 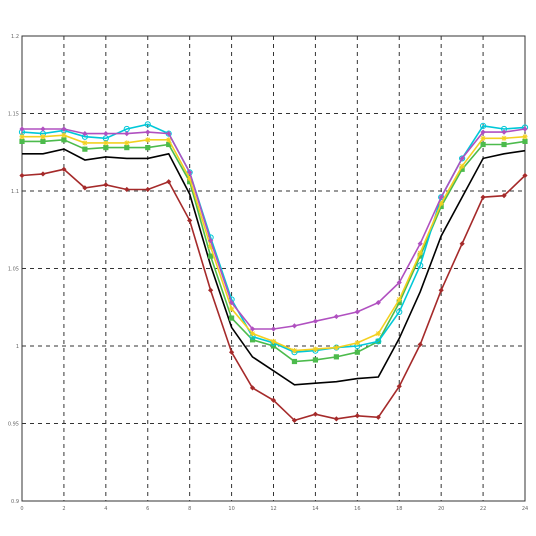 I want to click on x-tick-label: 2, so click(x=63, y=509).